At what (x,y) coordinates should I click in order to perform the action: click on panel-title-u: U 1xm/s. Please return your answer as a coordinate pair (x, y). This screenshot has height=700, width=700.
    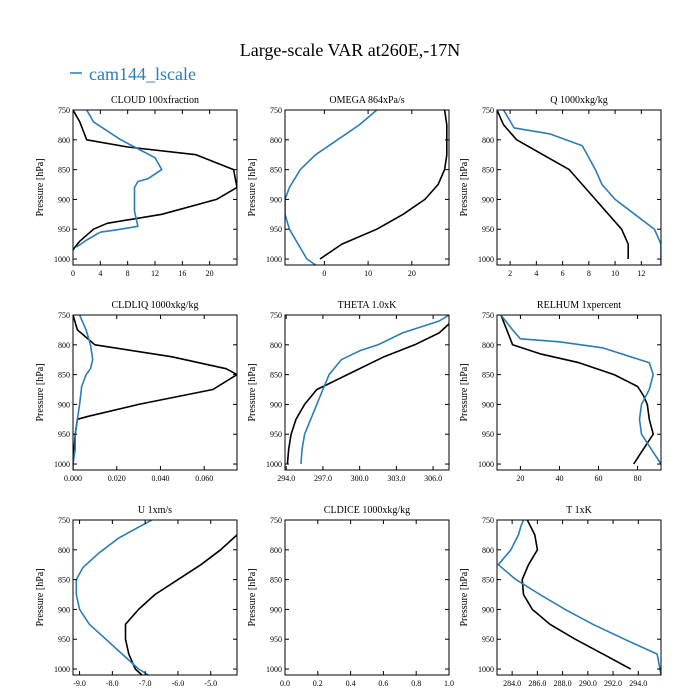
    Looking at the image, I should click on (155, 510).